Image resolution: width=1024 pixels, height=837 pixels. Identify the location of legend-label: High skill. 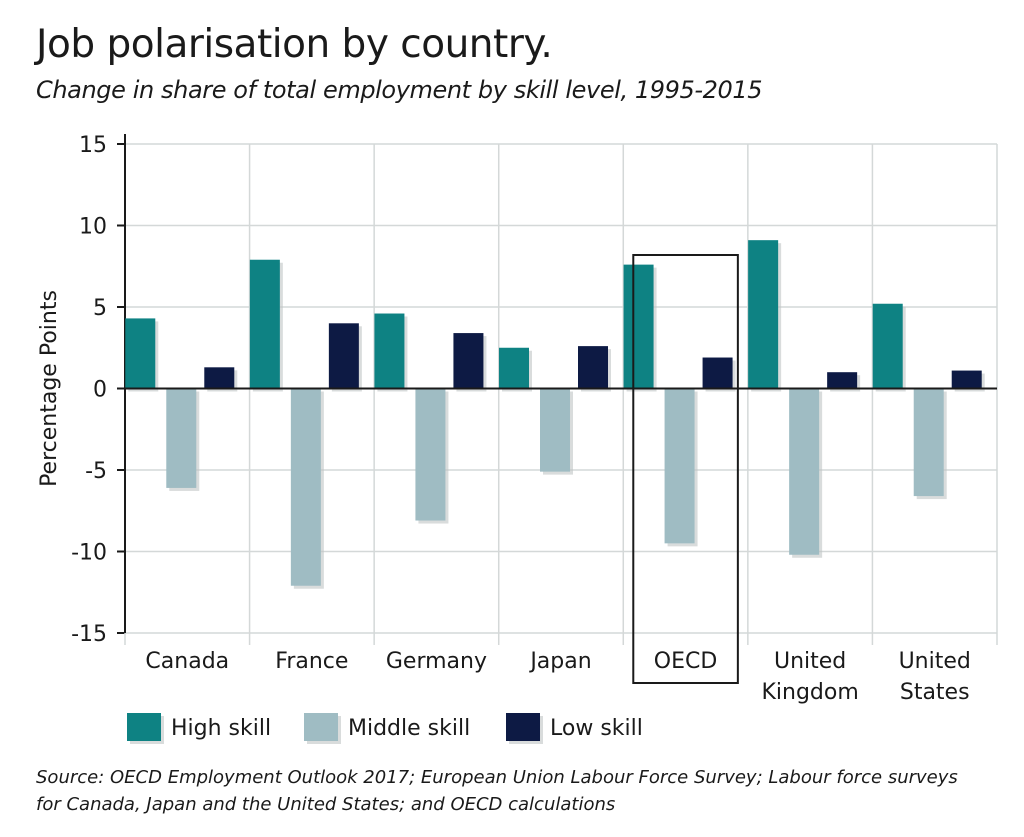
(221, 728).